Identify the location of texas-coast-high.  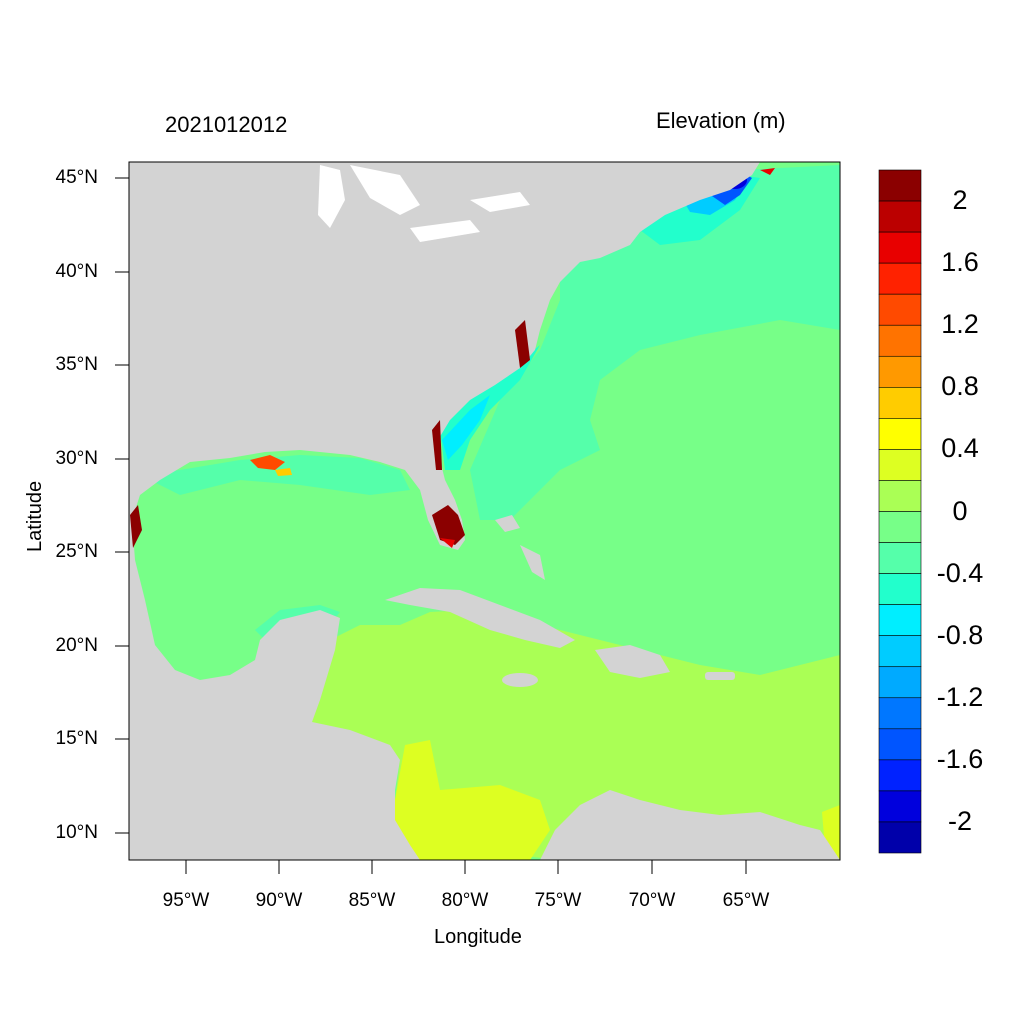
(136, 526).